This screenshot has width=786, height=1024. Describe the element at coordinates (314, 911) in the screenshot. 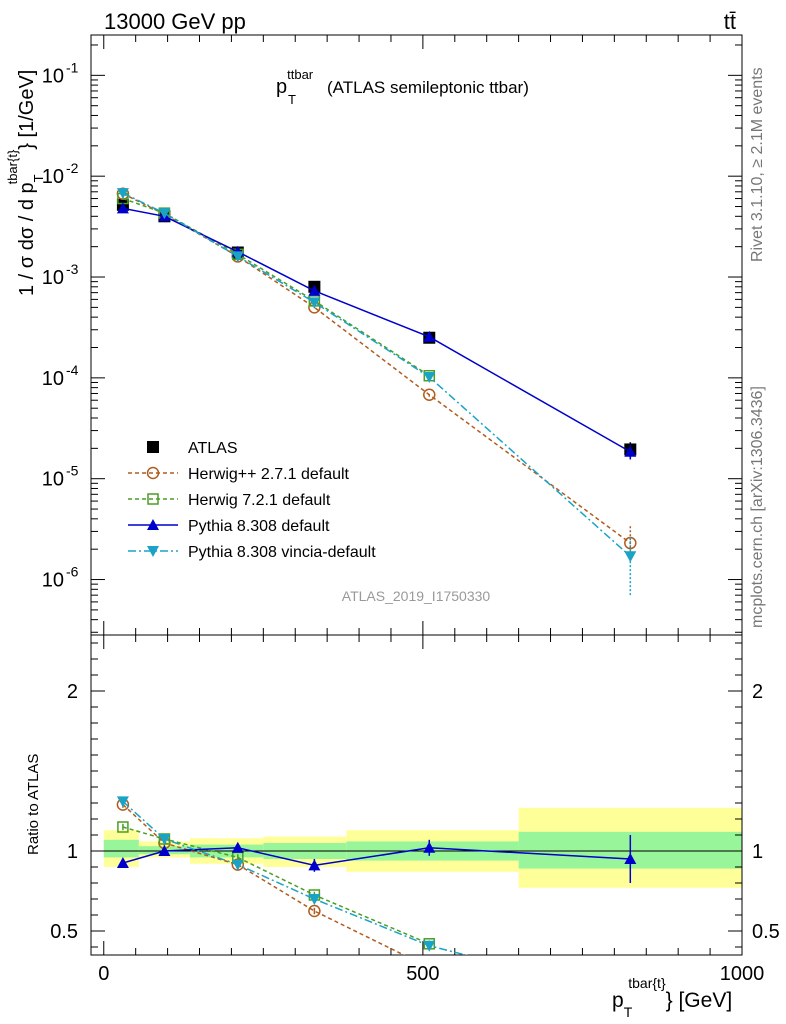

I see `ratio-point-herwig-2-7-1-default` at that location.